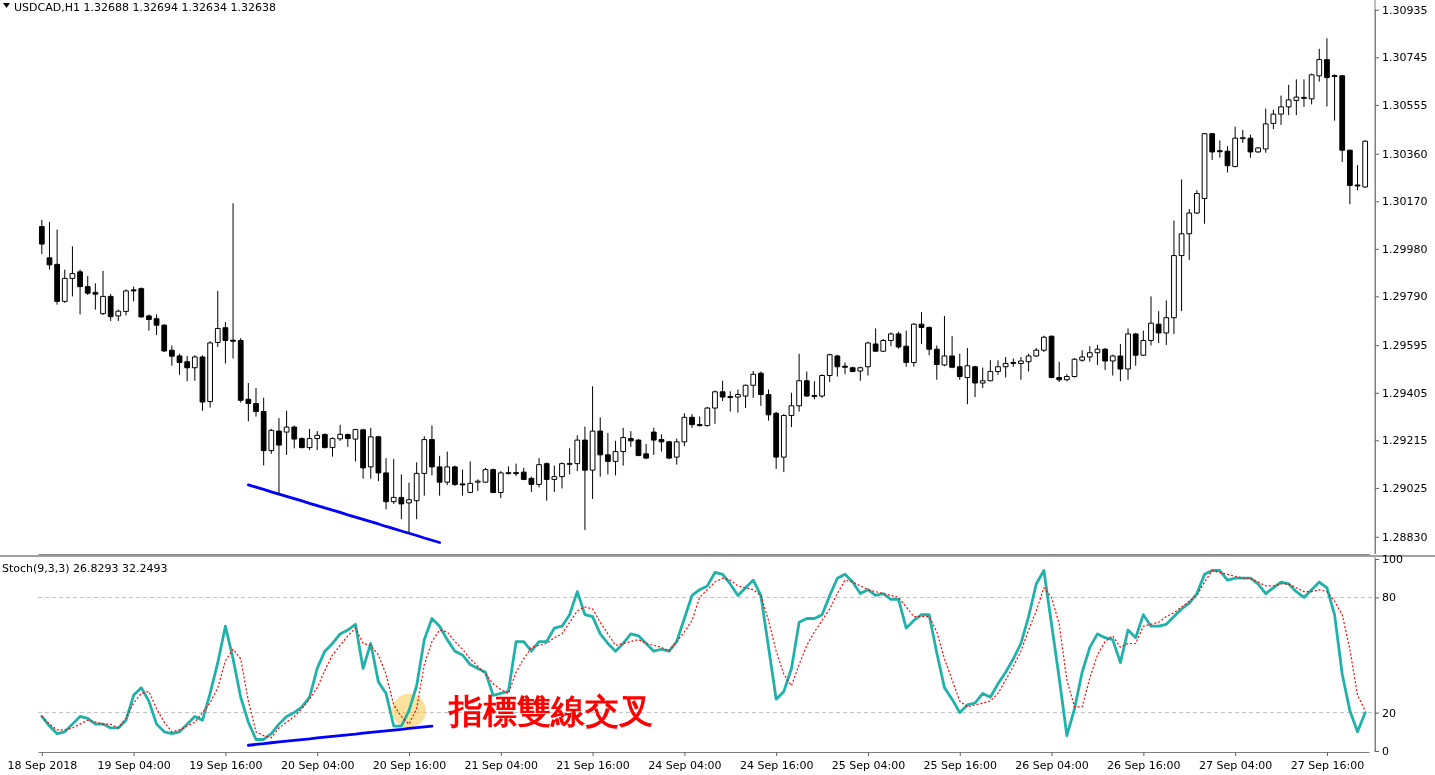 The height and width of the screenshot is (775, 1435). I want to click on y-tick-label: 1.30170, so click(1405, 202).